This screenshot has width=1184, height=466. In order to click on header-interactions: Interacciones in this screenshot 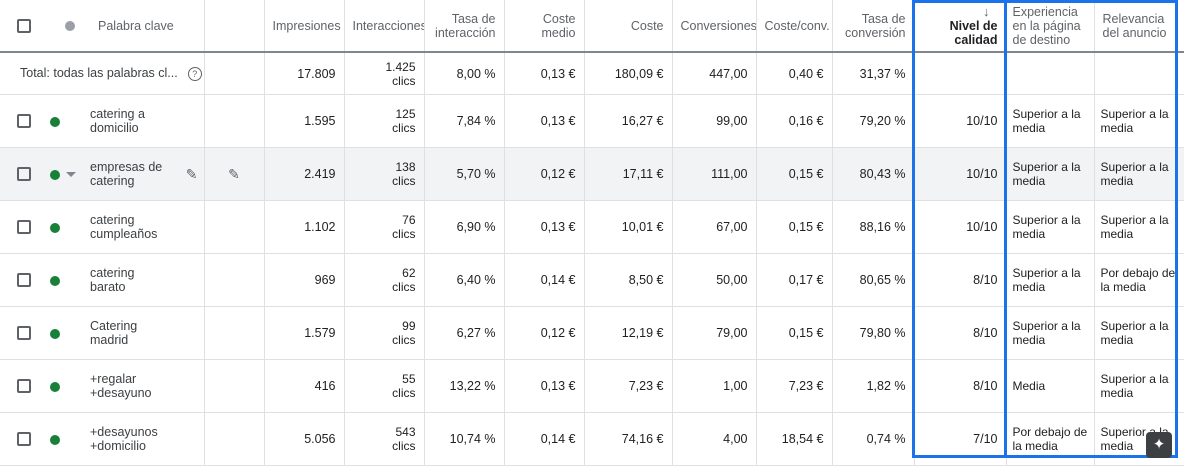, I will do `click(384, 26)`.